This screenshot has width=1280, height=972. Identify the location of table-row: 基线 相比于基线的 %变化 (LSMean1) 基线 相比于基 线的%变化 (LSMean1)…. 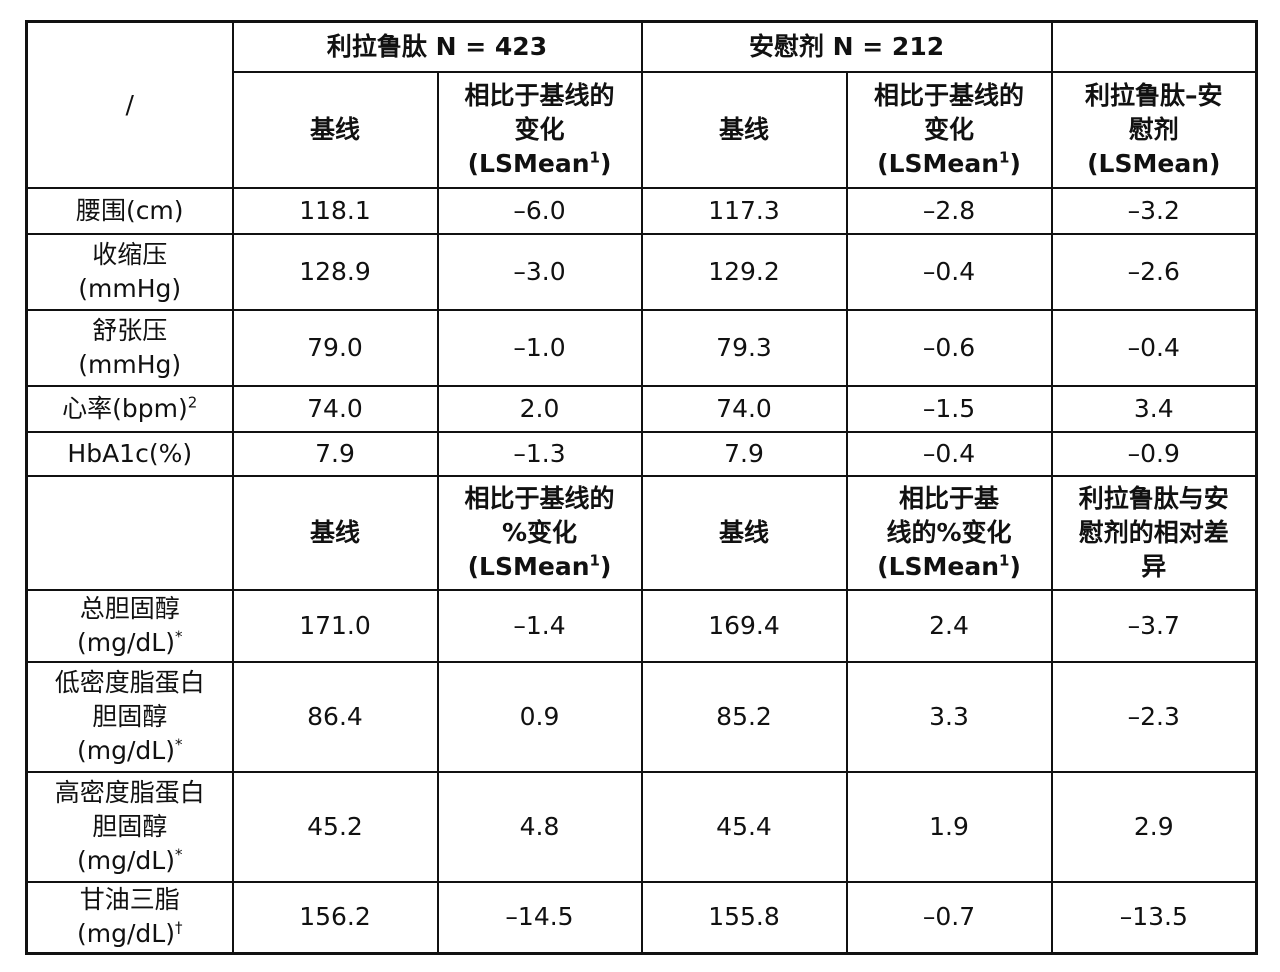
(641, 532).